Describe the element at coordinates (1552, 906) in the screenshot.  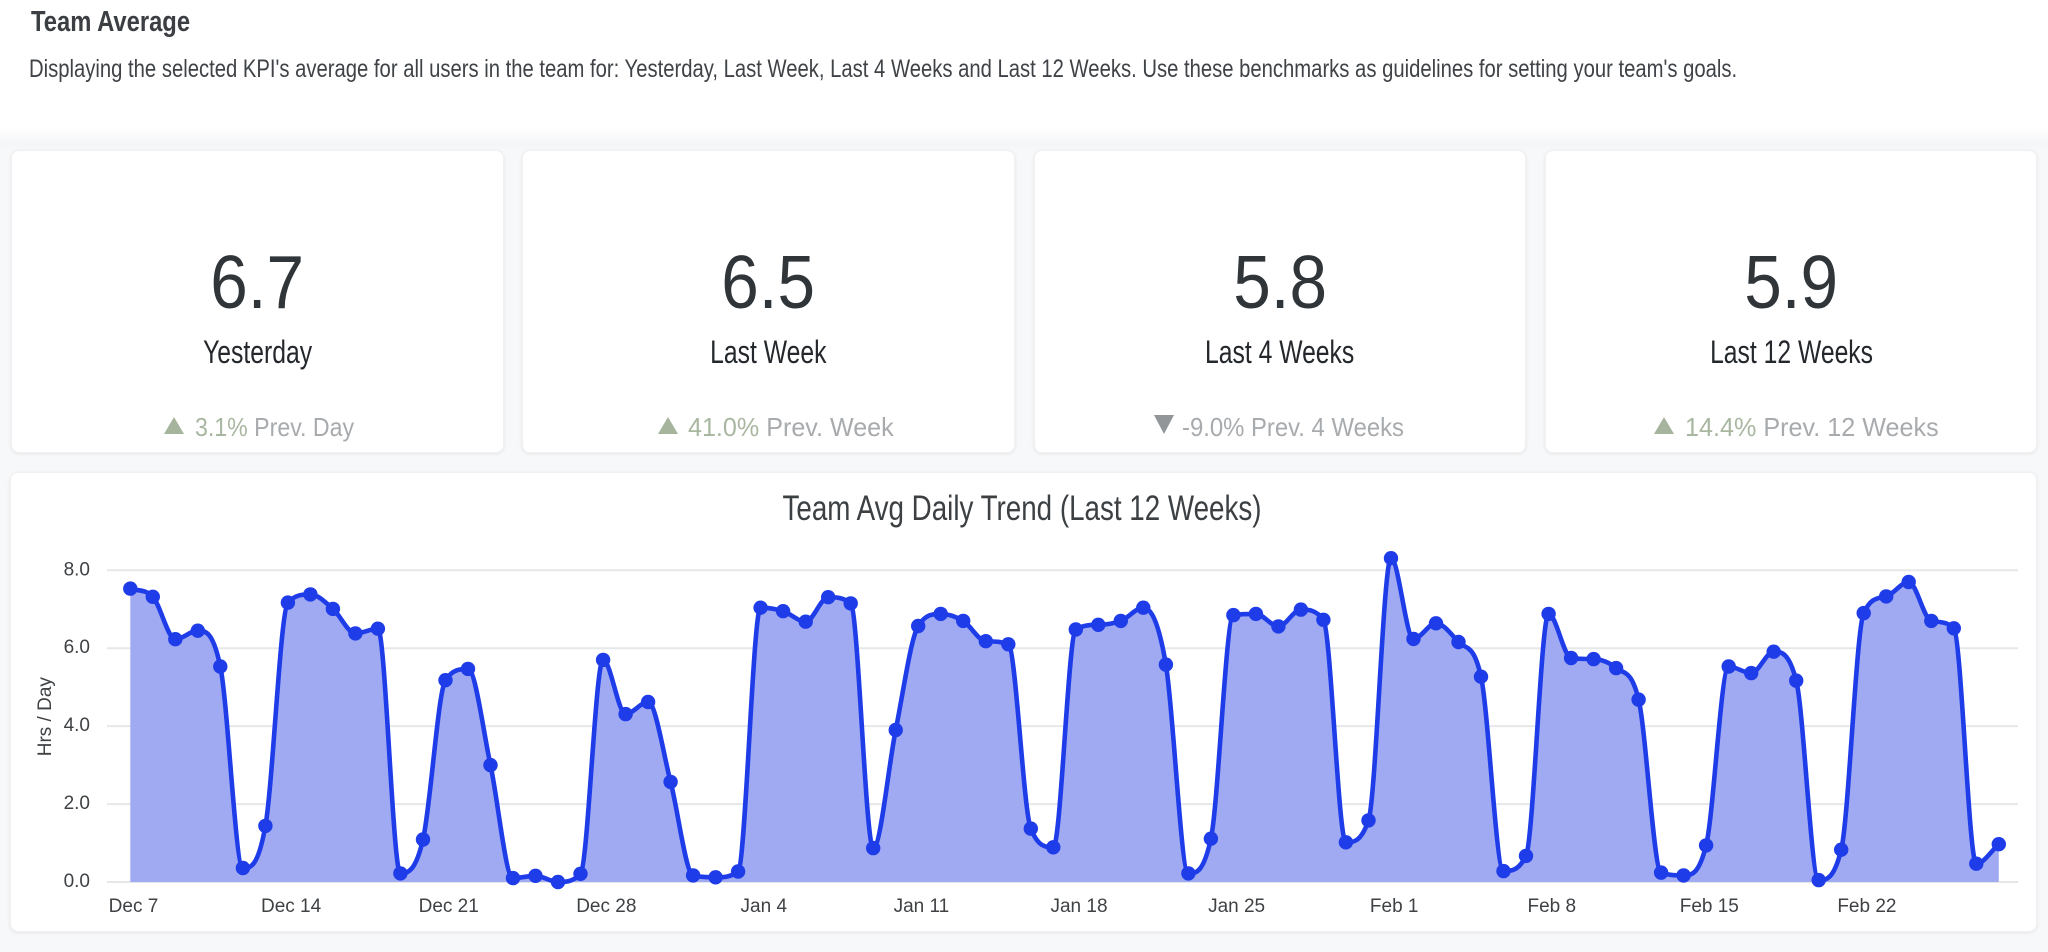
I see `svg-text: Feb 8` at that location.